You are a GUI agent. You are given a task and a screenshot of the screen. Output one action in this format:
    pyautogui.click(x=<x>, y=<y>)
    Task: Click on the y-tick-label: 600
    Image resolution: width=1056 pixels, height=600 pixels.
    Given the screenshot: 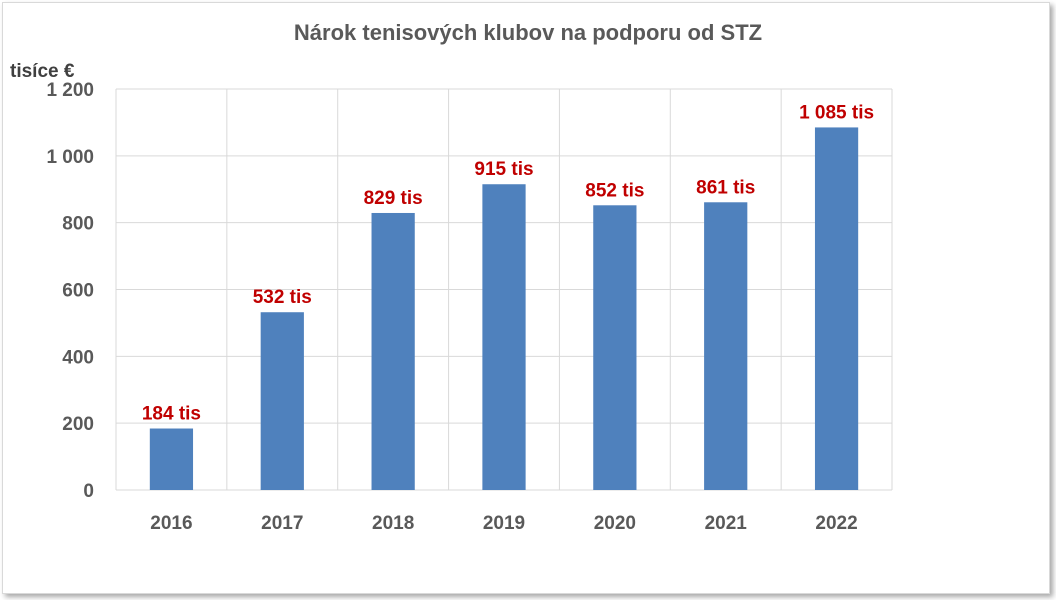 What is the action you would take?
    pyautogui.click(x=78, y=291)
    